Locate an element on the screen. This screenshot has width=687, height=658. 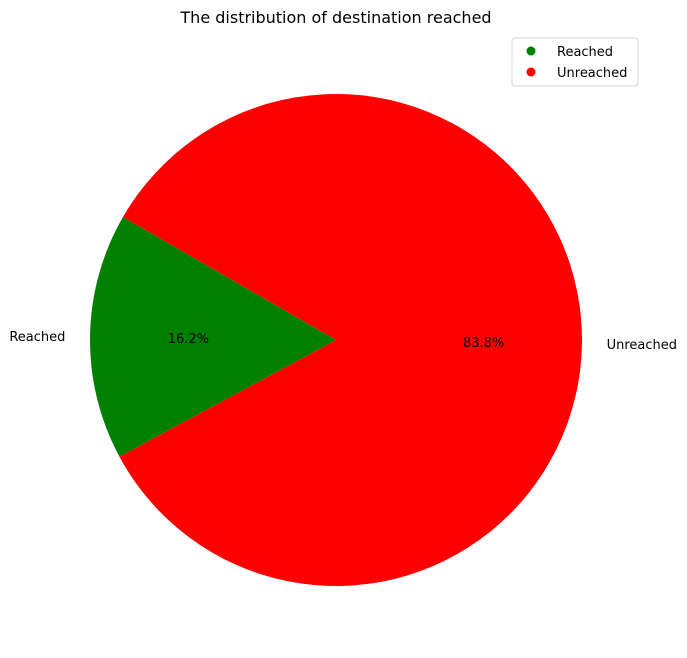
legend-label-unreached: Unreached is located at coordinates (592, 73).